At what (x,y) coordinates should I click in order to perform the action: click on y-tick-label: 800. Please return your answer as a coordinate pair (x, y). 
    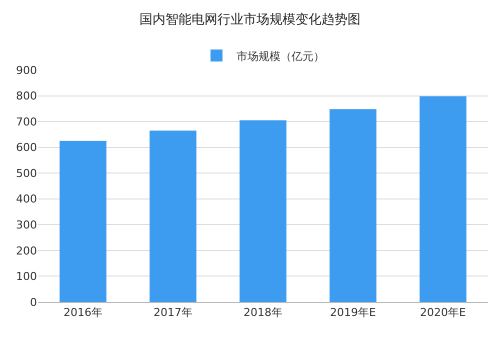
    Looking at the image, I should click on (26, 96).